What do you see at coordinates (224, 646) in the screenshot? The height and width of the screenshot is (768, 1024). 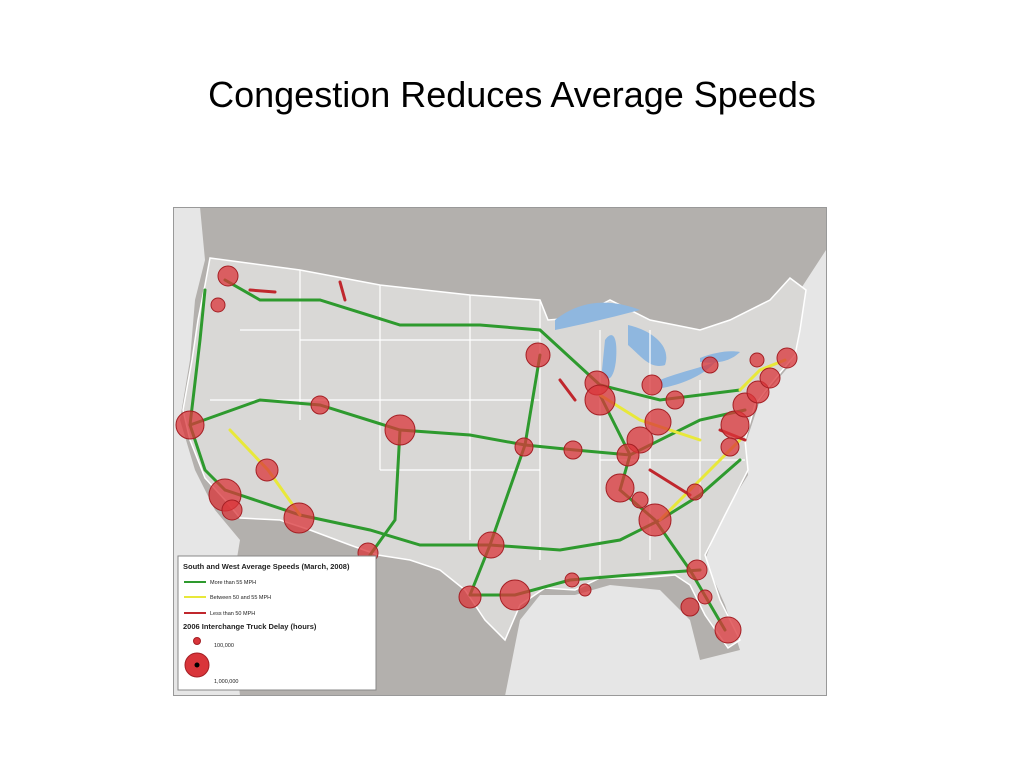 I see `legend-item: 100,000` at bounding box center [224, 646].